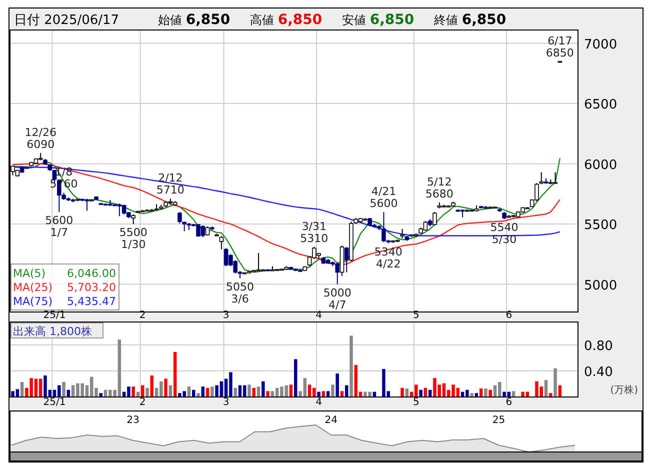  I want to click on x-tick-label: 2, so click(142, 402).